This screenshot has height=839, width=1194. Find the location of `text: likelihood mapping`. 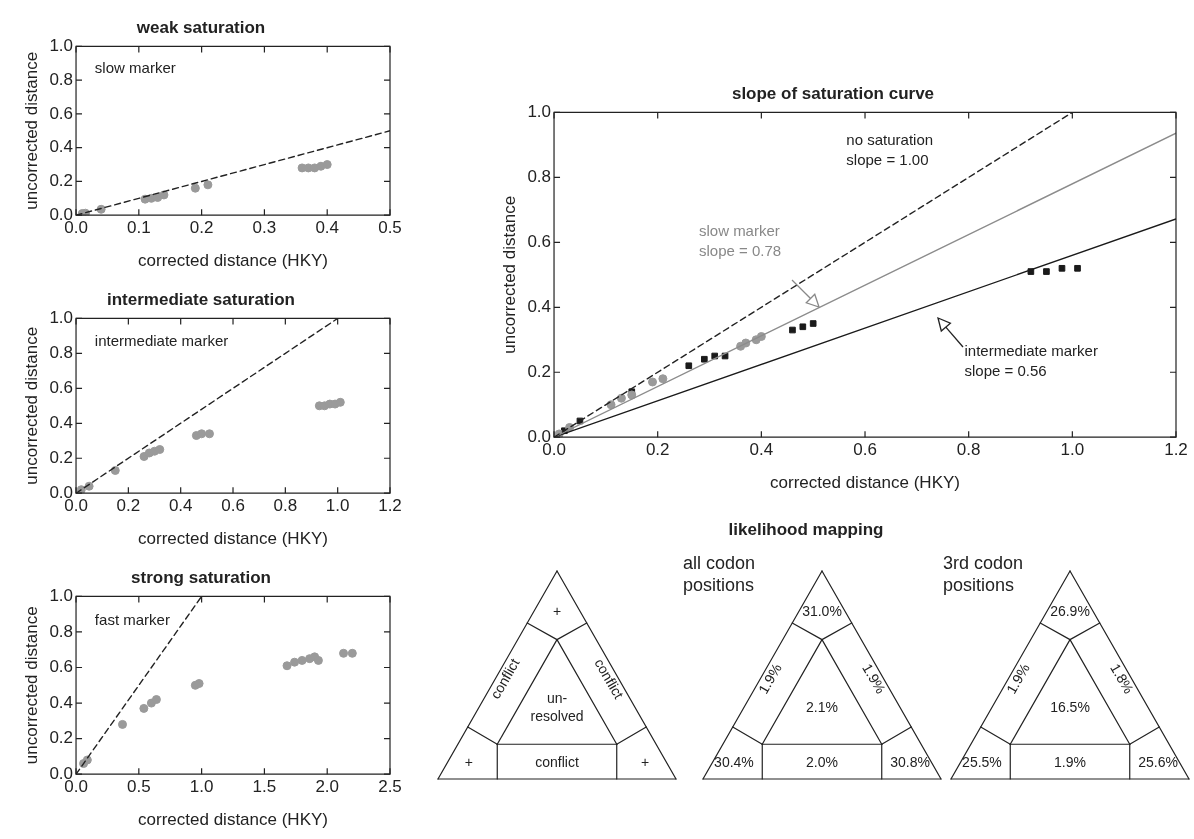

text: likelihood mapping is located at coordinates (806, 529).